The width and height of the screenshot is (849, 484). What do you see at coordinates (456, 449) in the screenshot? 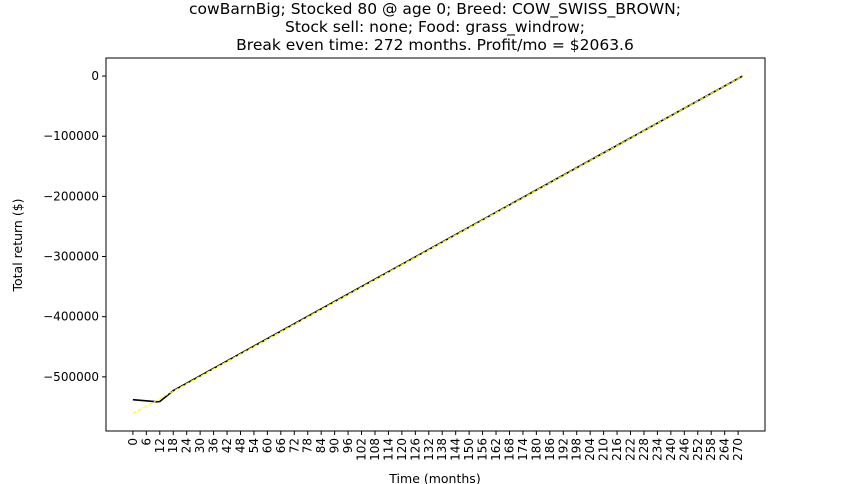
I see `x-tick-label: 144` at bounding box center [456, 449].